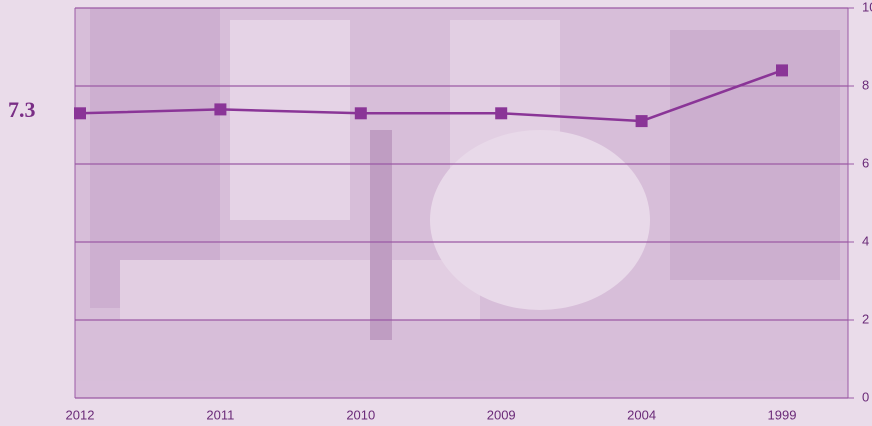 This screenshot has height=426, width=872. I want to click on y-tick-label: 0, so click(865, 396).